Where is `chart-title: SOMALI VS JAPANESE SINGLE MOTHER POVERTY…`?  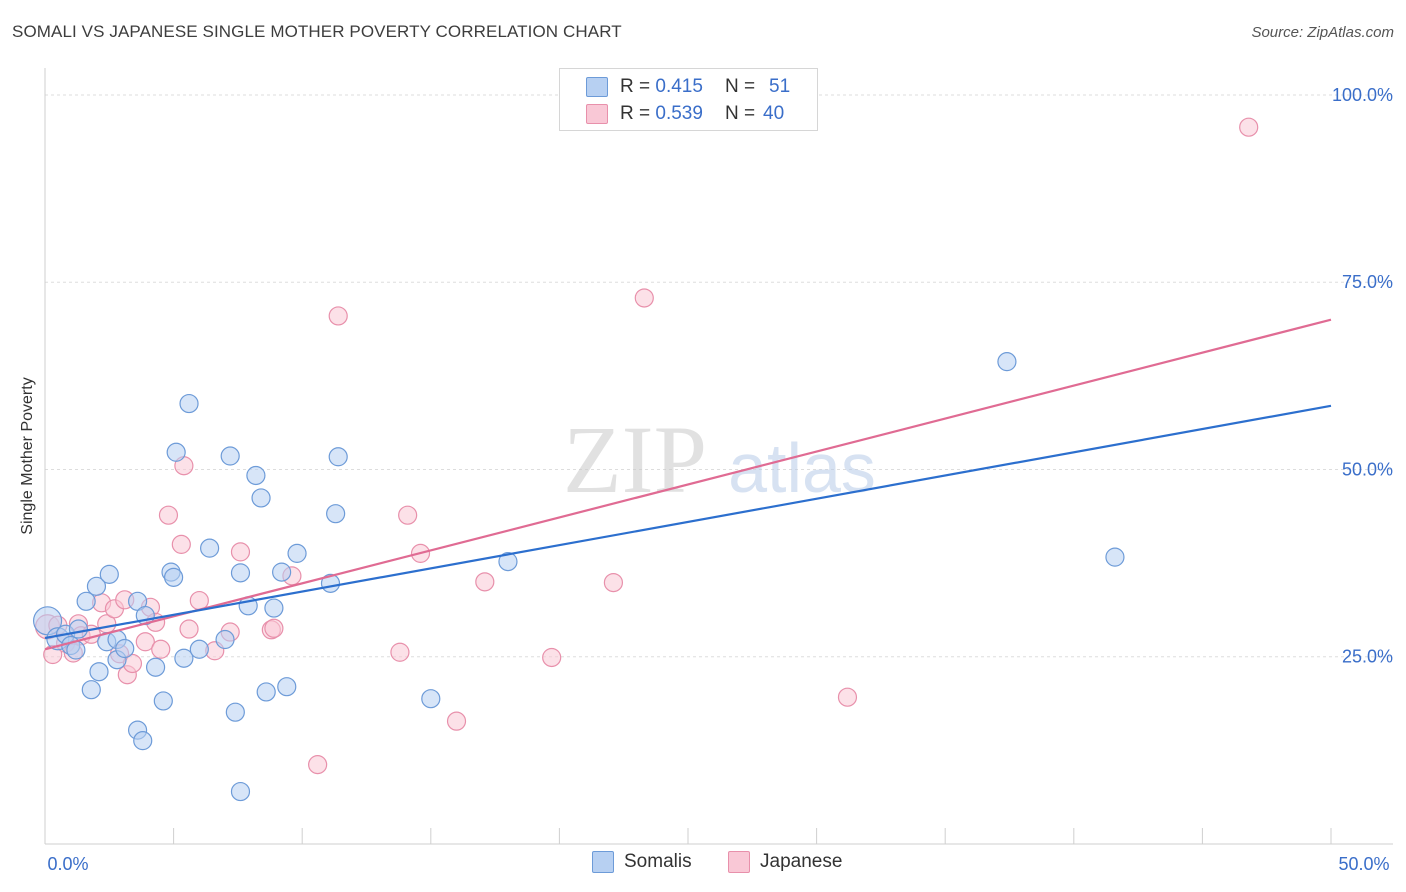
chart-title: SOMALI VS JAPANESE SINGLE MOTHER POVERTY… is located at coordinates (317, 31).